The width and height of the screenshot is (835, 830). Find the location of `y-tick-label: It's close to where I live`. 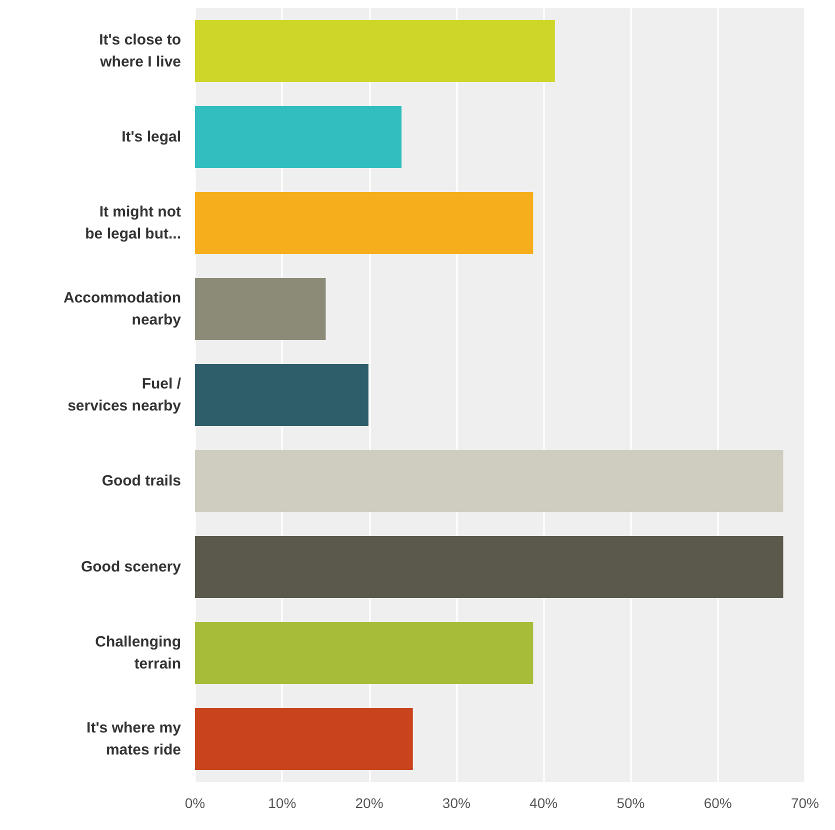

y-tick-label: It's close to where I live is located at coordinates (140, 51).